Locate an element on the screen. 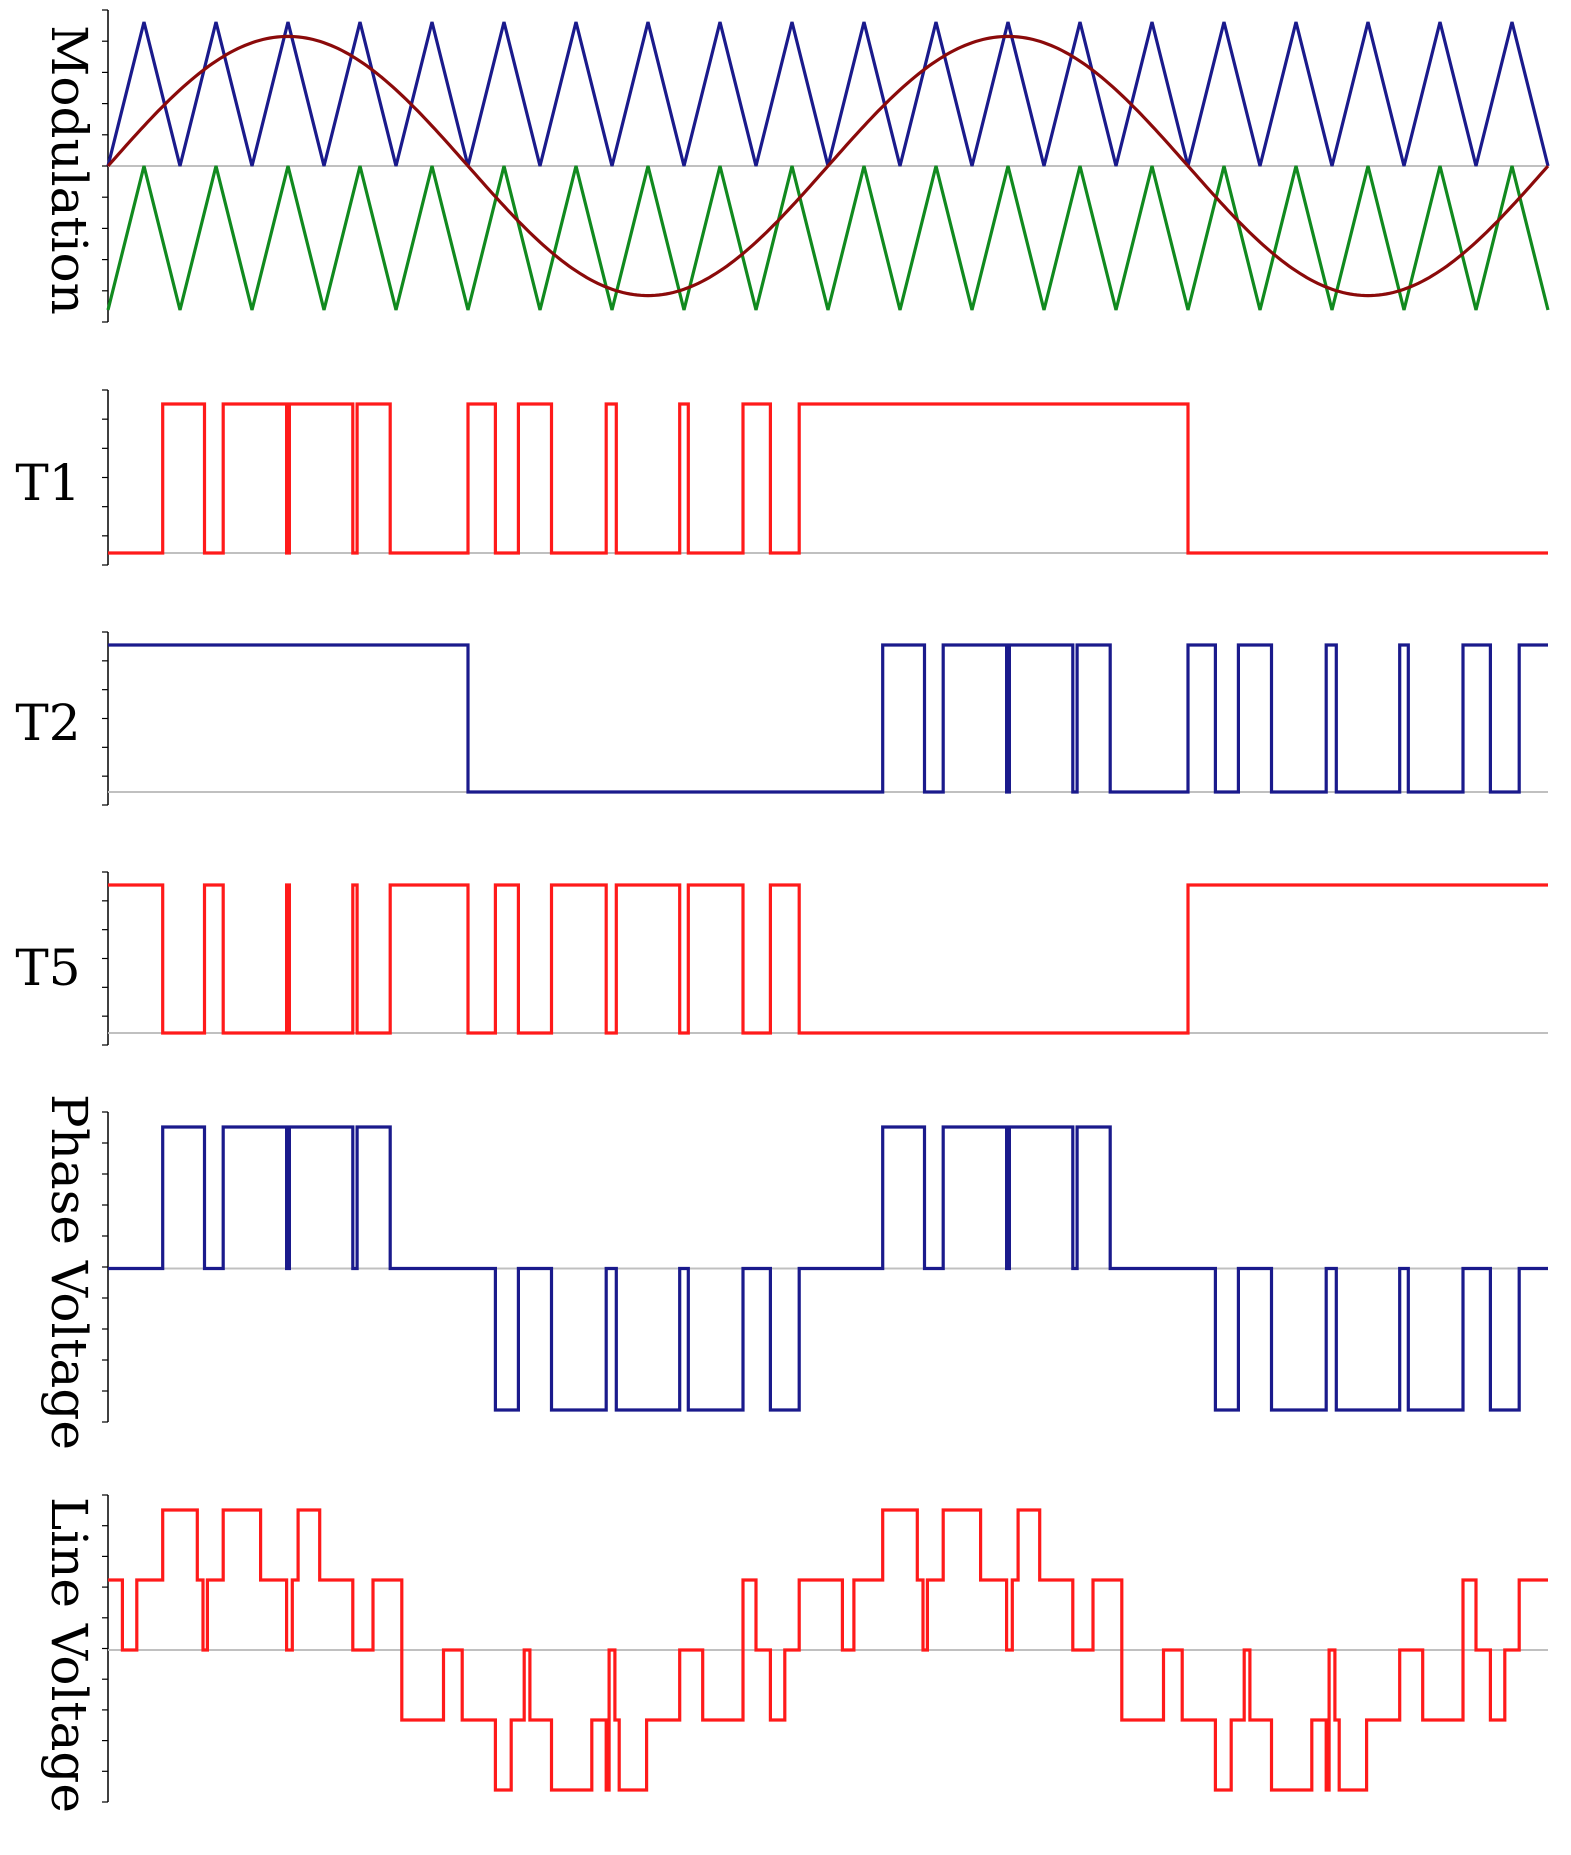 Image resolution: width=1571 pixels, height=1855 pixels. phase-phase-voltage-trace is located at coordinates (828, 1268).